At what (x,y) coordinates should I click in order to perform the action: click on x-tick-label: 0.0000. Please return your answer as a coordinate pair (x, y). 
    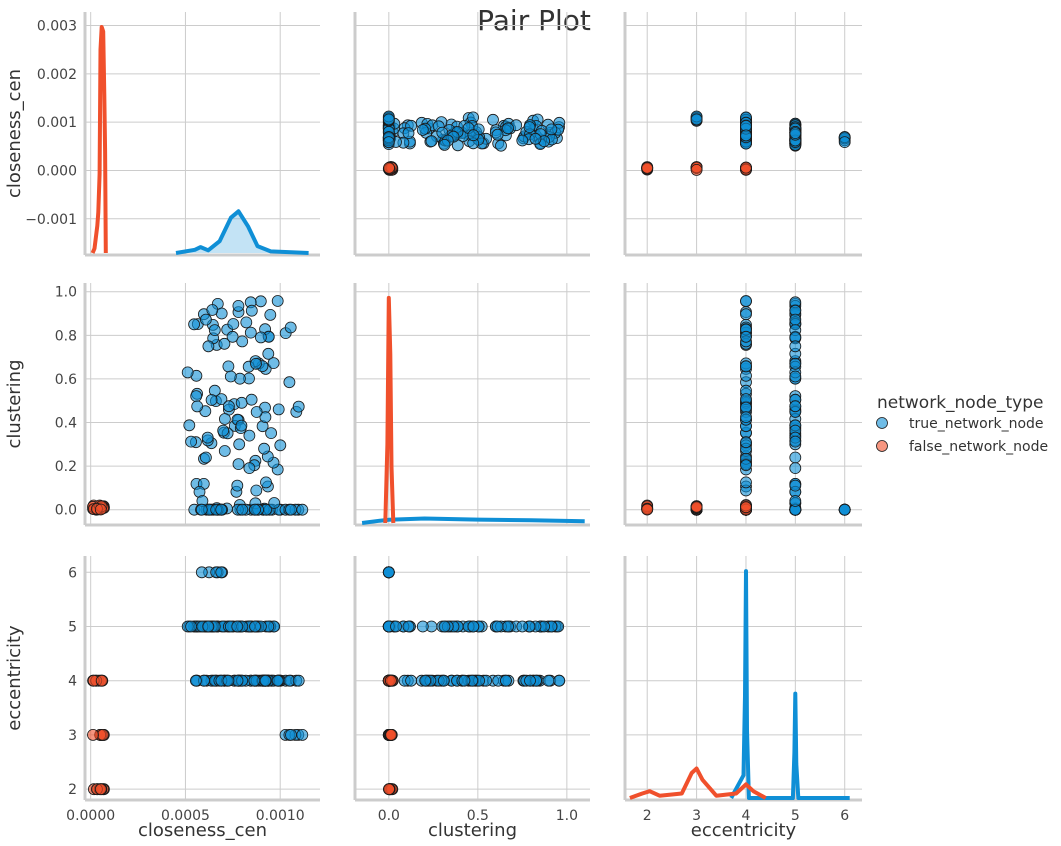
    Looking at the image, I should click on (90, 816).